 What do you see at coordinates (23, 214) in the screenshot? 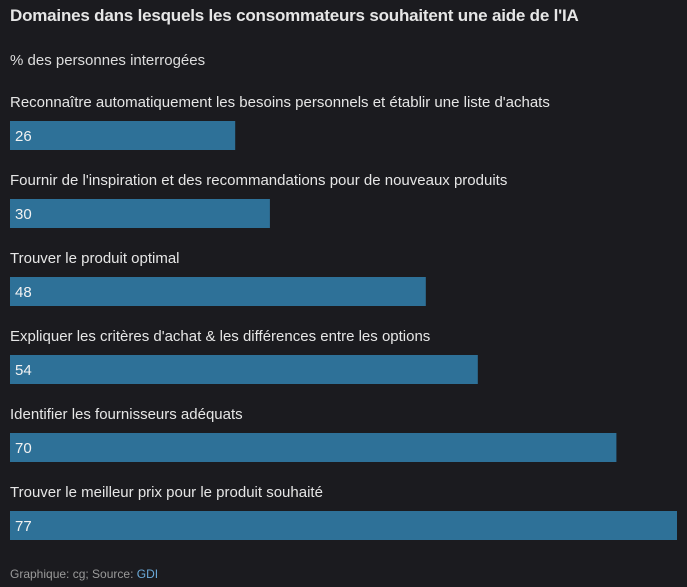
I see `bar-value-label: 30` at bounding box center [23, 214].